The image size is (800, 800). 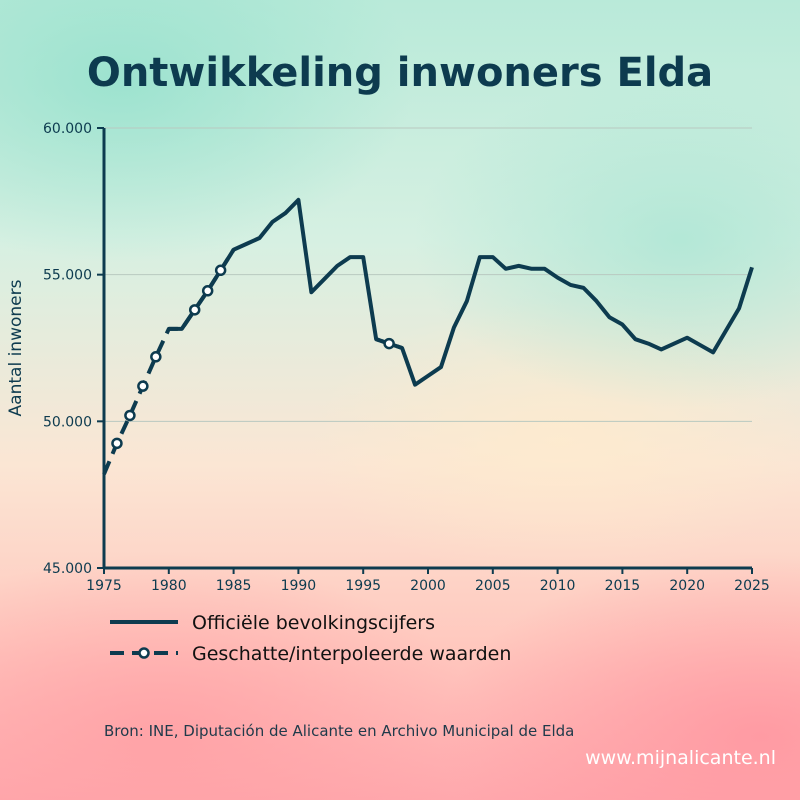 I want to click on legend-marker, so click(x=144, y=653).